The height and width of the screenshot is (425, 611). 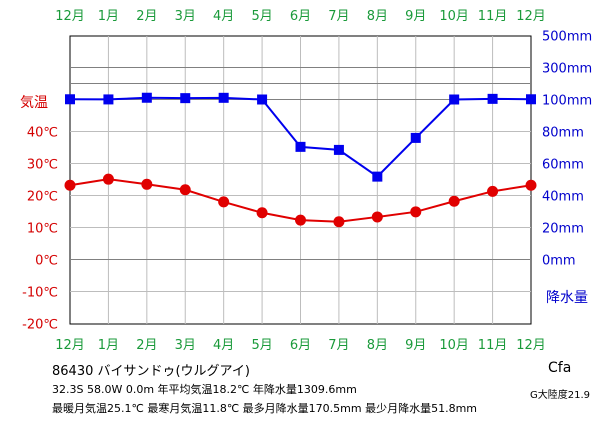 I want to click on temperature-tick-label: -10℃, so click(x=40, y=293).